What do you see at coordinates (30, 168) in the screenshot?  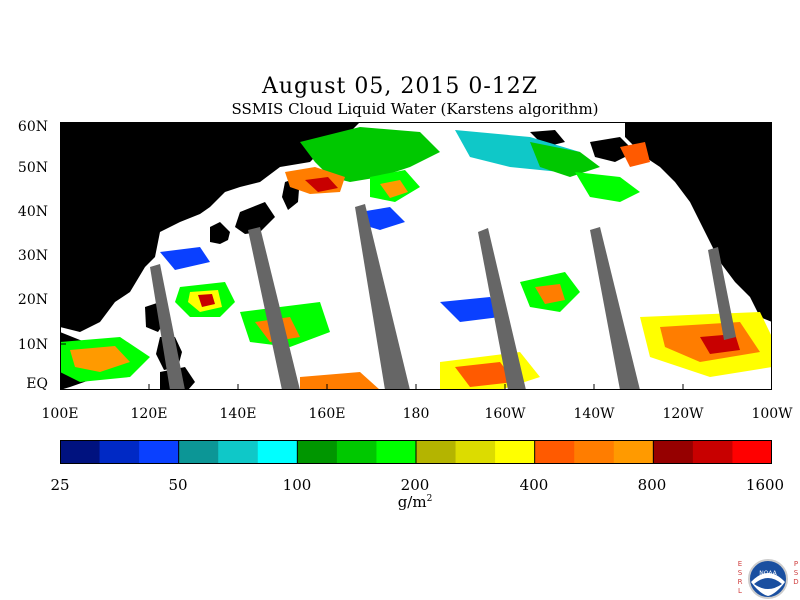 I see `lat-label-50n: 50N` at bounding box center [30, 168].